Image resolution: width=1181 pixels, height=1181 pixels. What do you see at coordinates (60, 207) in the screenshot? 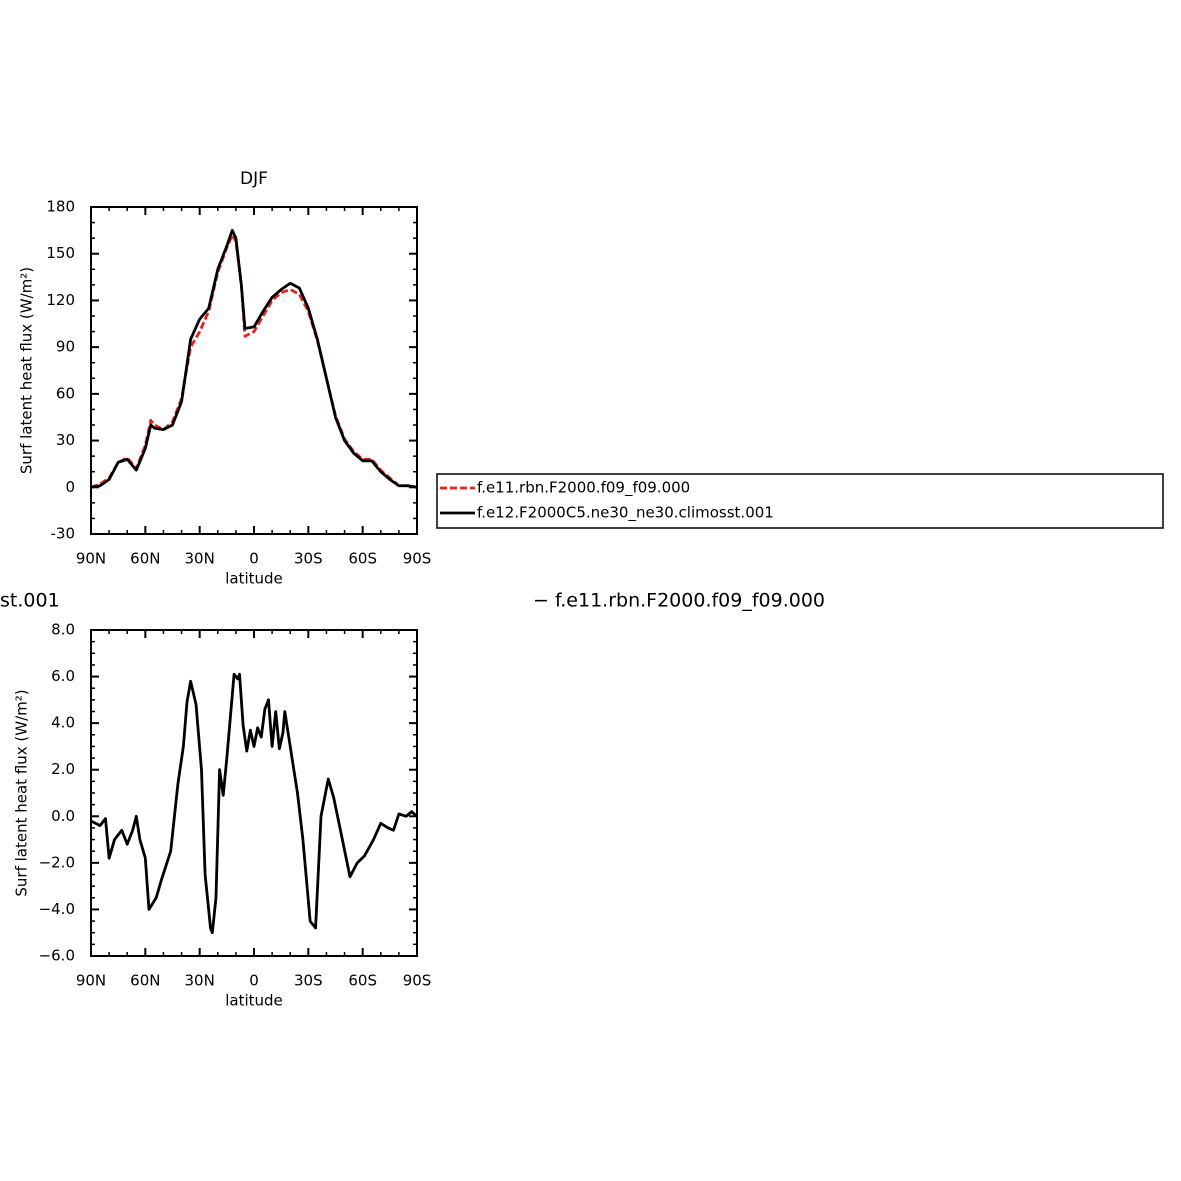
I see `y-tick-label: 180` at bounding box center [60, 207].